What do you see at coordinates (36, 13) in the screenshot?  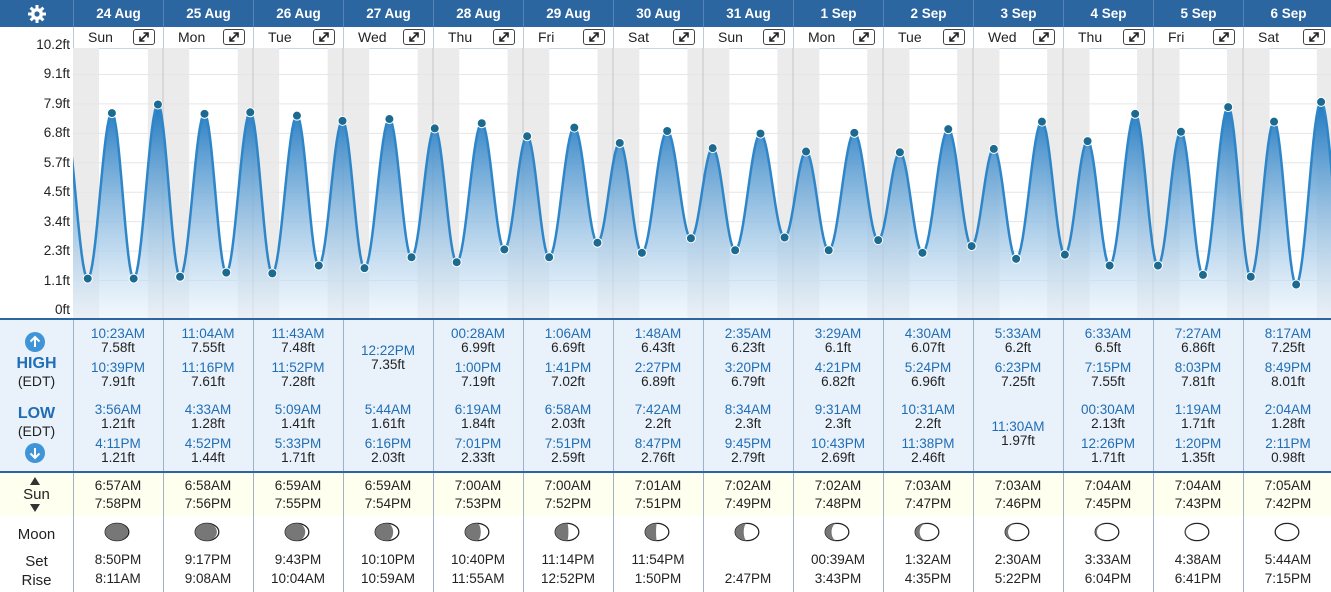 I see `settings-button` at bounding box center [36, 13].